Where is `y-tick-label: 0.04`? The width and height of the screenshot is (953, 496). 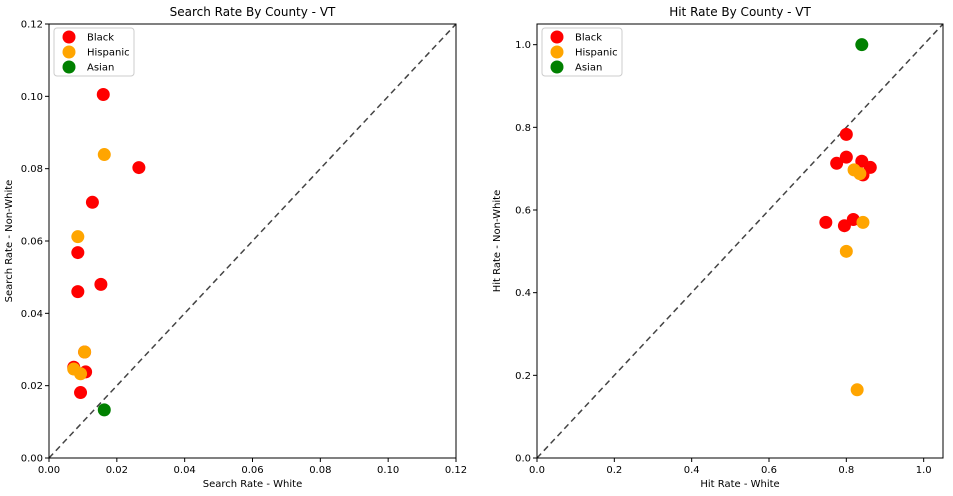 y-tick-label: 0.04 is located at coordinates (32, 314).